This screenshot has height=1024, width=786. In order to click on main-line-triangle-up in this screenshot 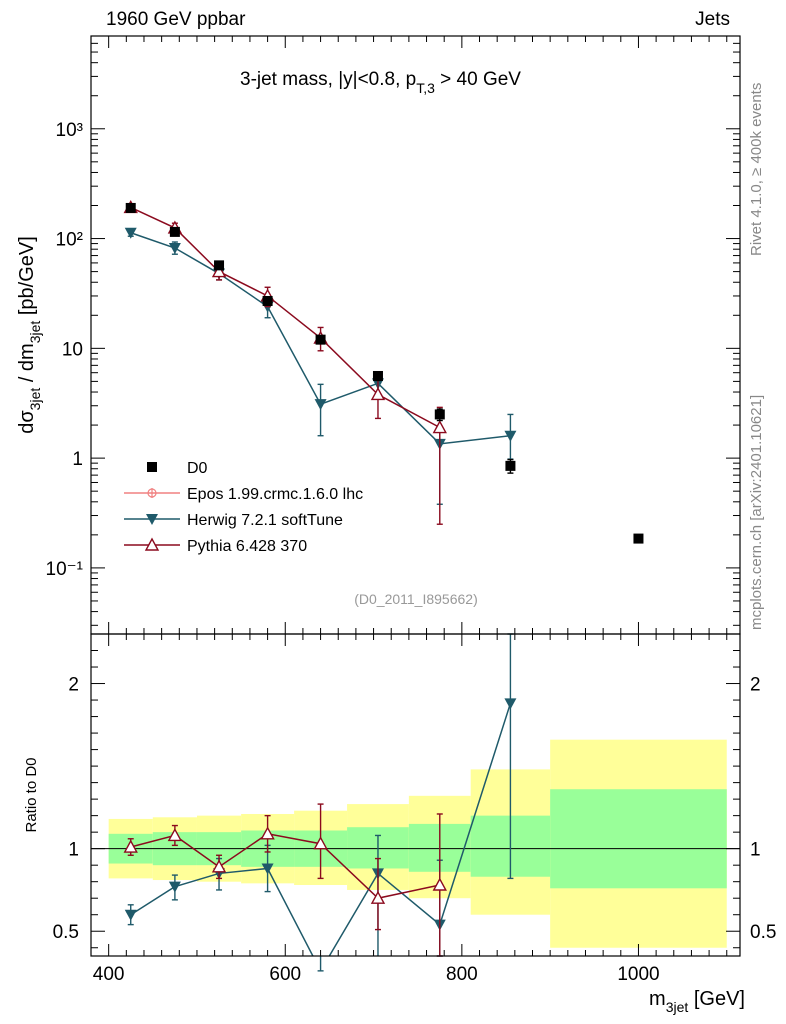, I will do `click(285, 317)`.